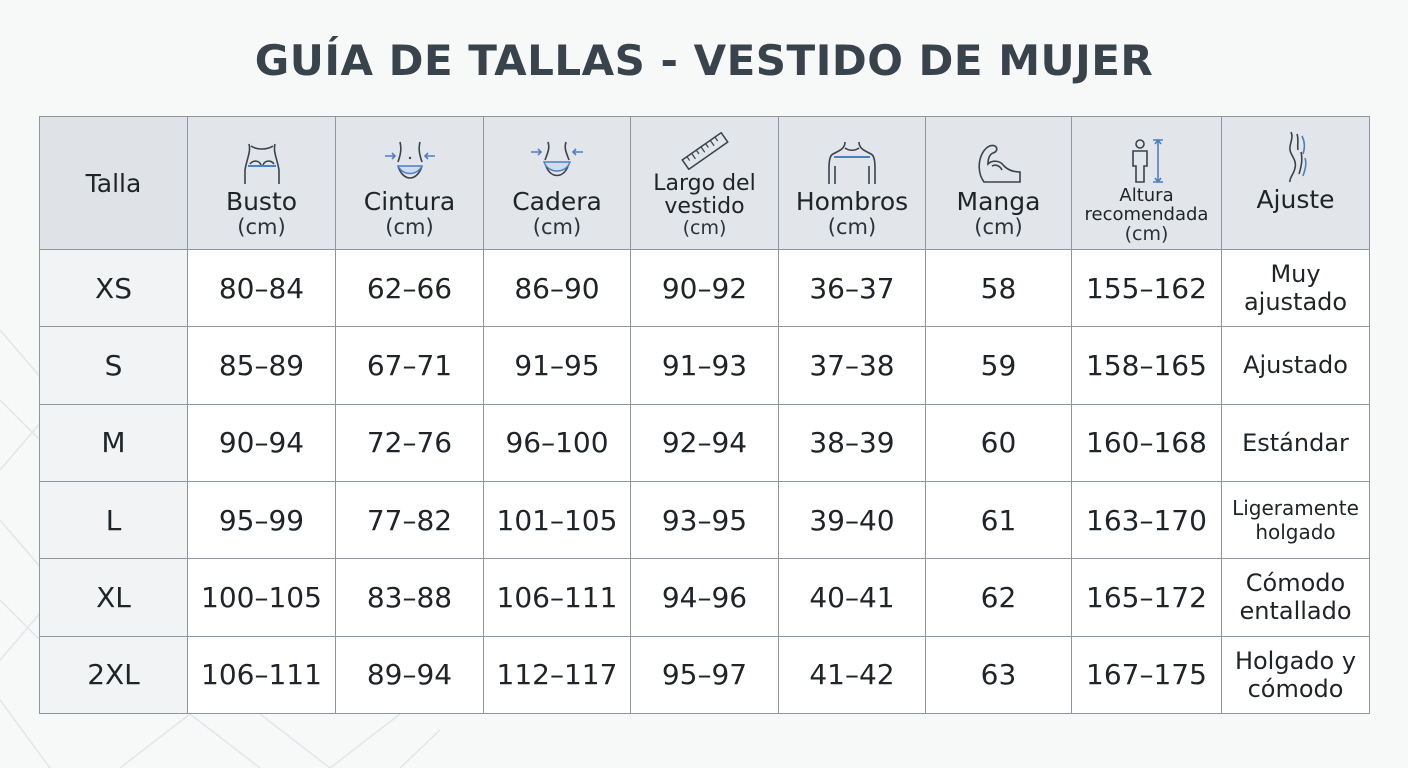  I want to click on largo-cell: 91–93, so click(704, 365).